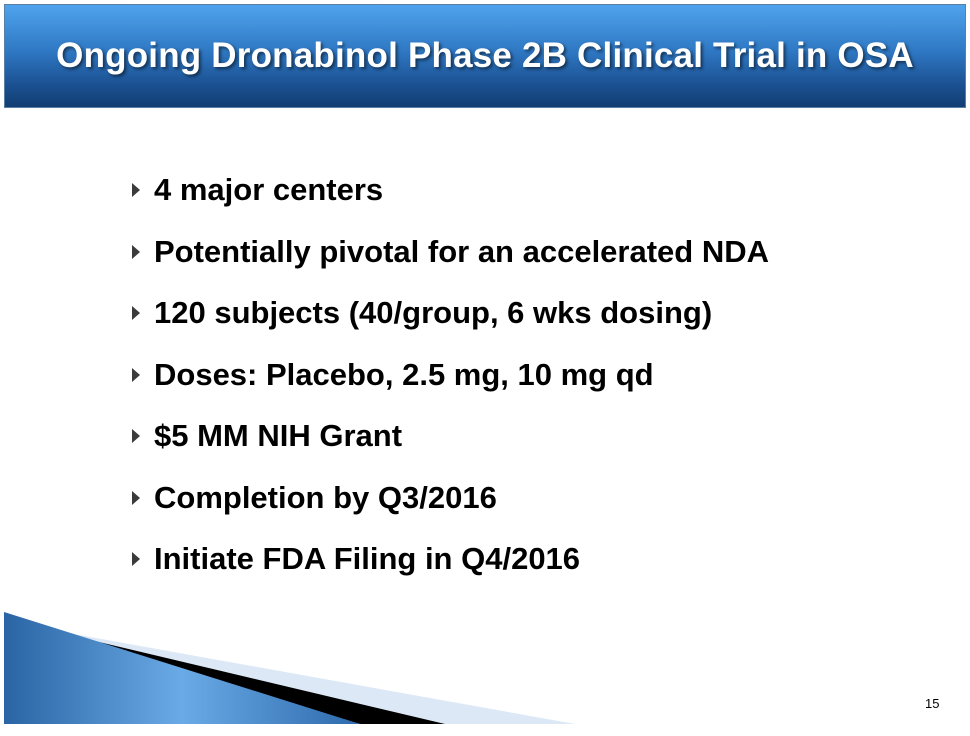  I want to click on bullet-item: Doses: Placebo, 2.5 mg, 10 mg qd, so click(448, 388).